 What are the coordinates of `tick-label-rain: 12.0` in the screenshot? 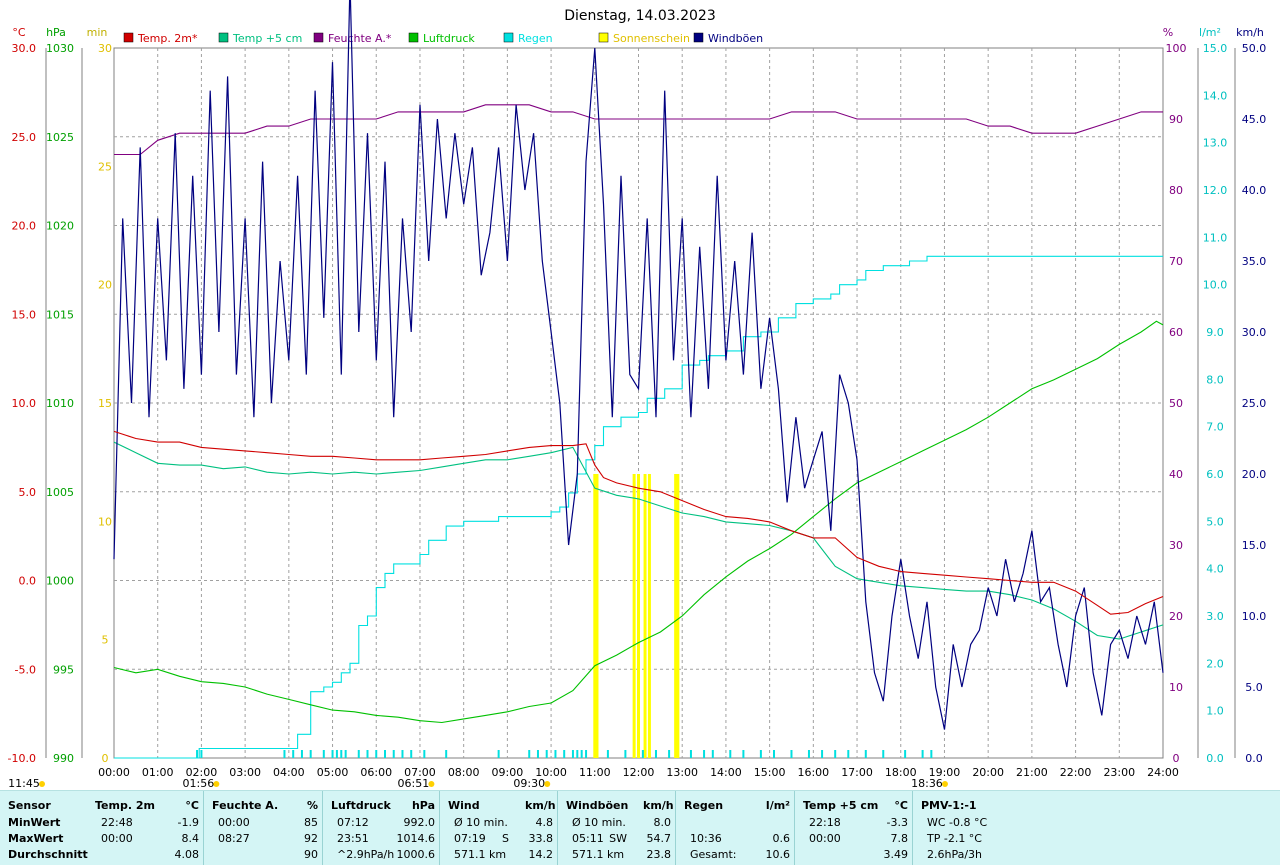 It's located at (1215, 190).